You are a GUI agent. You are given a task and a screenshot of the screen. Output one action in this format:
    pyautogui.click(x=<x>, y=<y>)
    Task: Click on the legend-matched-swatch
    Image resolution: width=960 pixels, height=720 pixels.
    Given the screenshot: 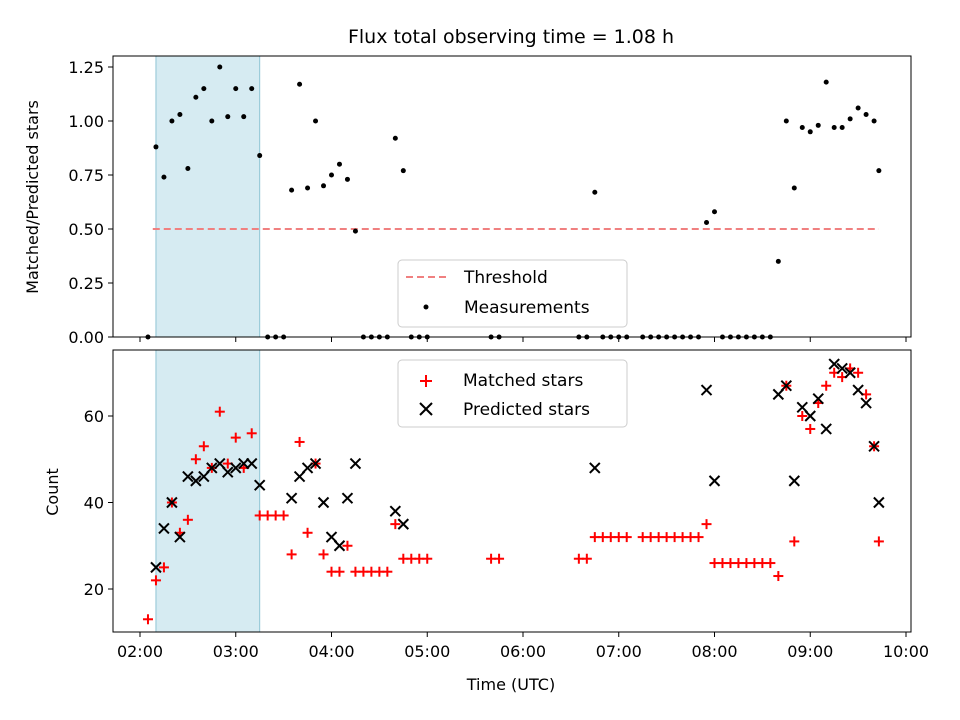 What is the action you would take?
    pyautogui.click(x=426, y=381)
    